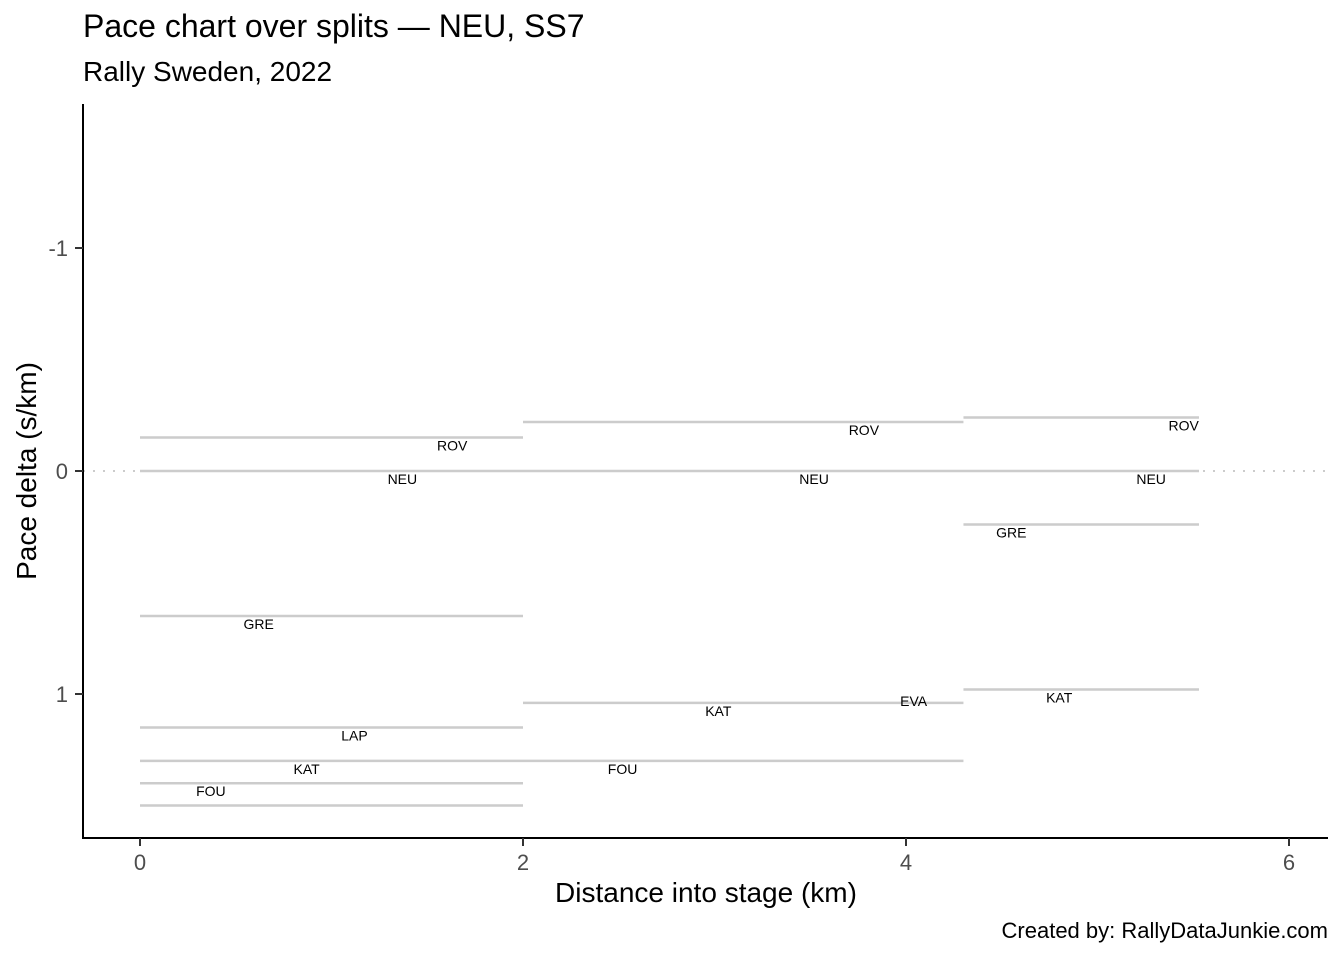  I want to click on x-tick-label: 0, so click(140, 862).